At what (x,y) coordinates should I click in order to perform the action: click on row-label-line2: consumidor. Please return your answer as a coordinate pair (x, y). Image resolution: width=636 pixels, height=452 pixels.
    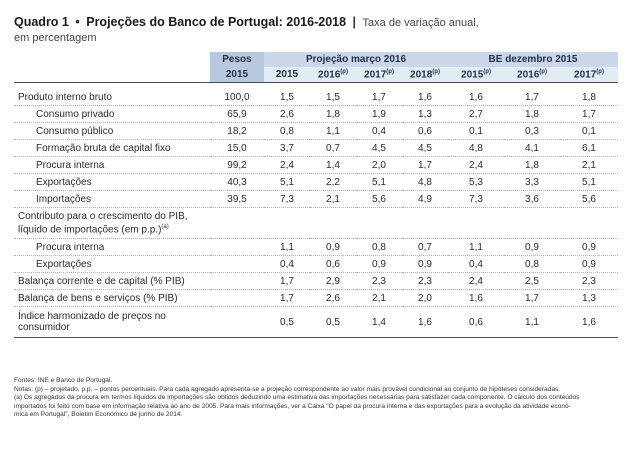
    Looking at the image, I should click on (44, 327).